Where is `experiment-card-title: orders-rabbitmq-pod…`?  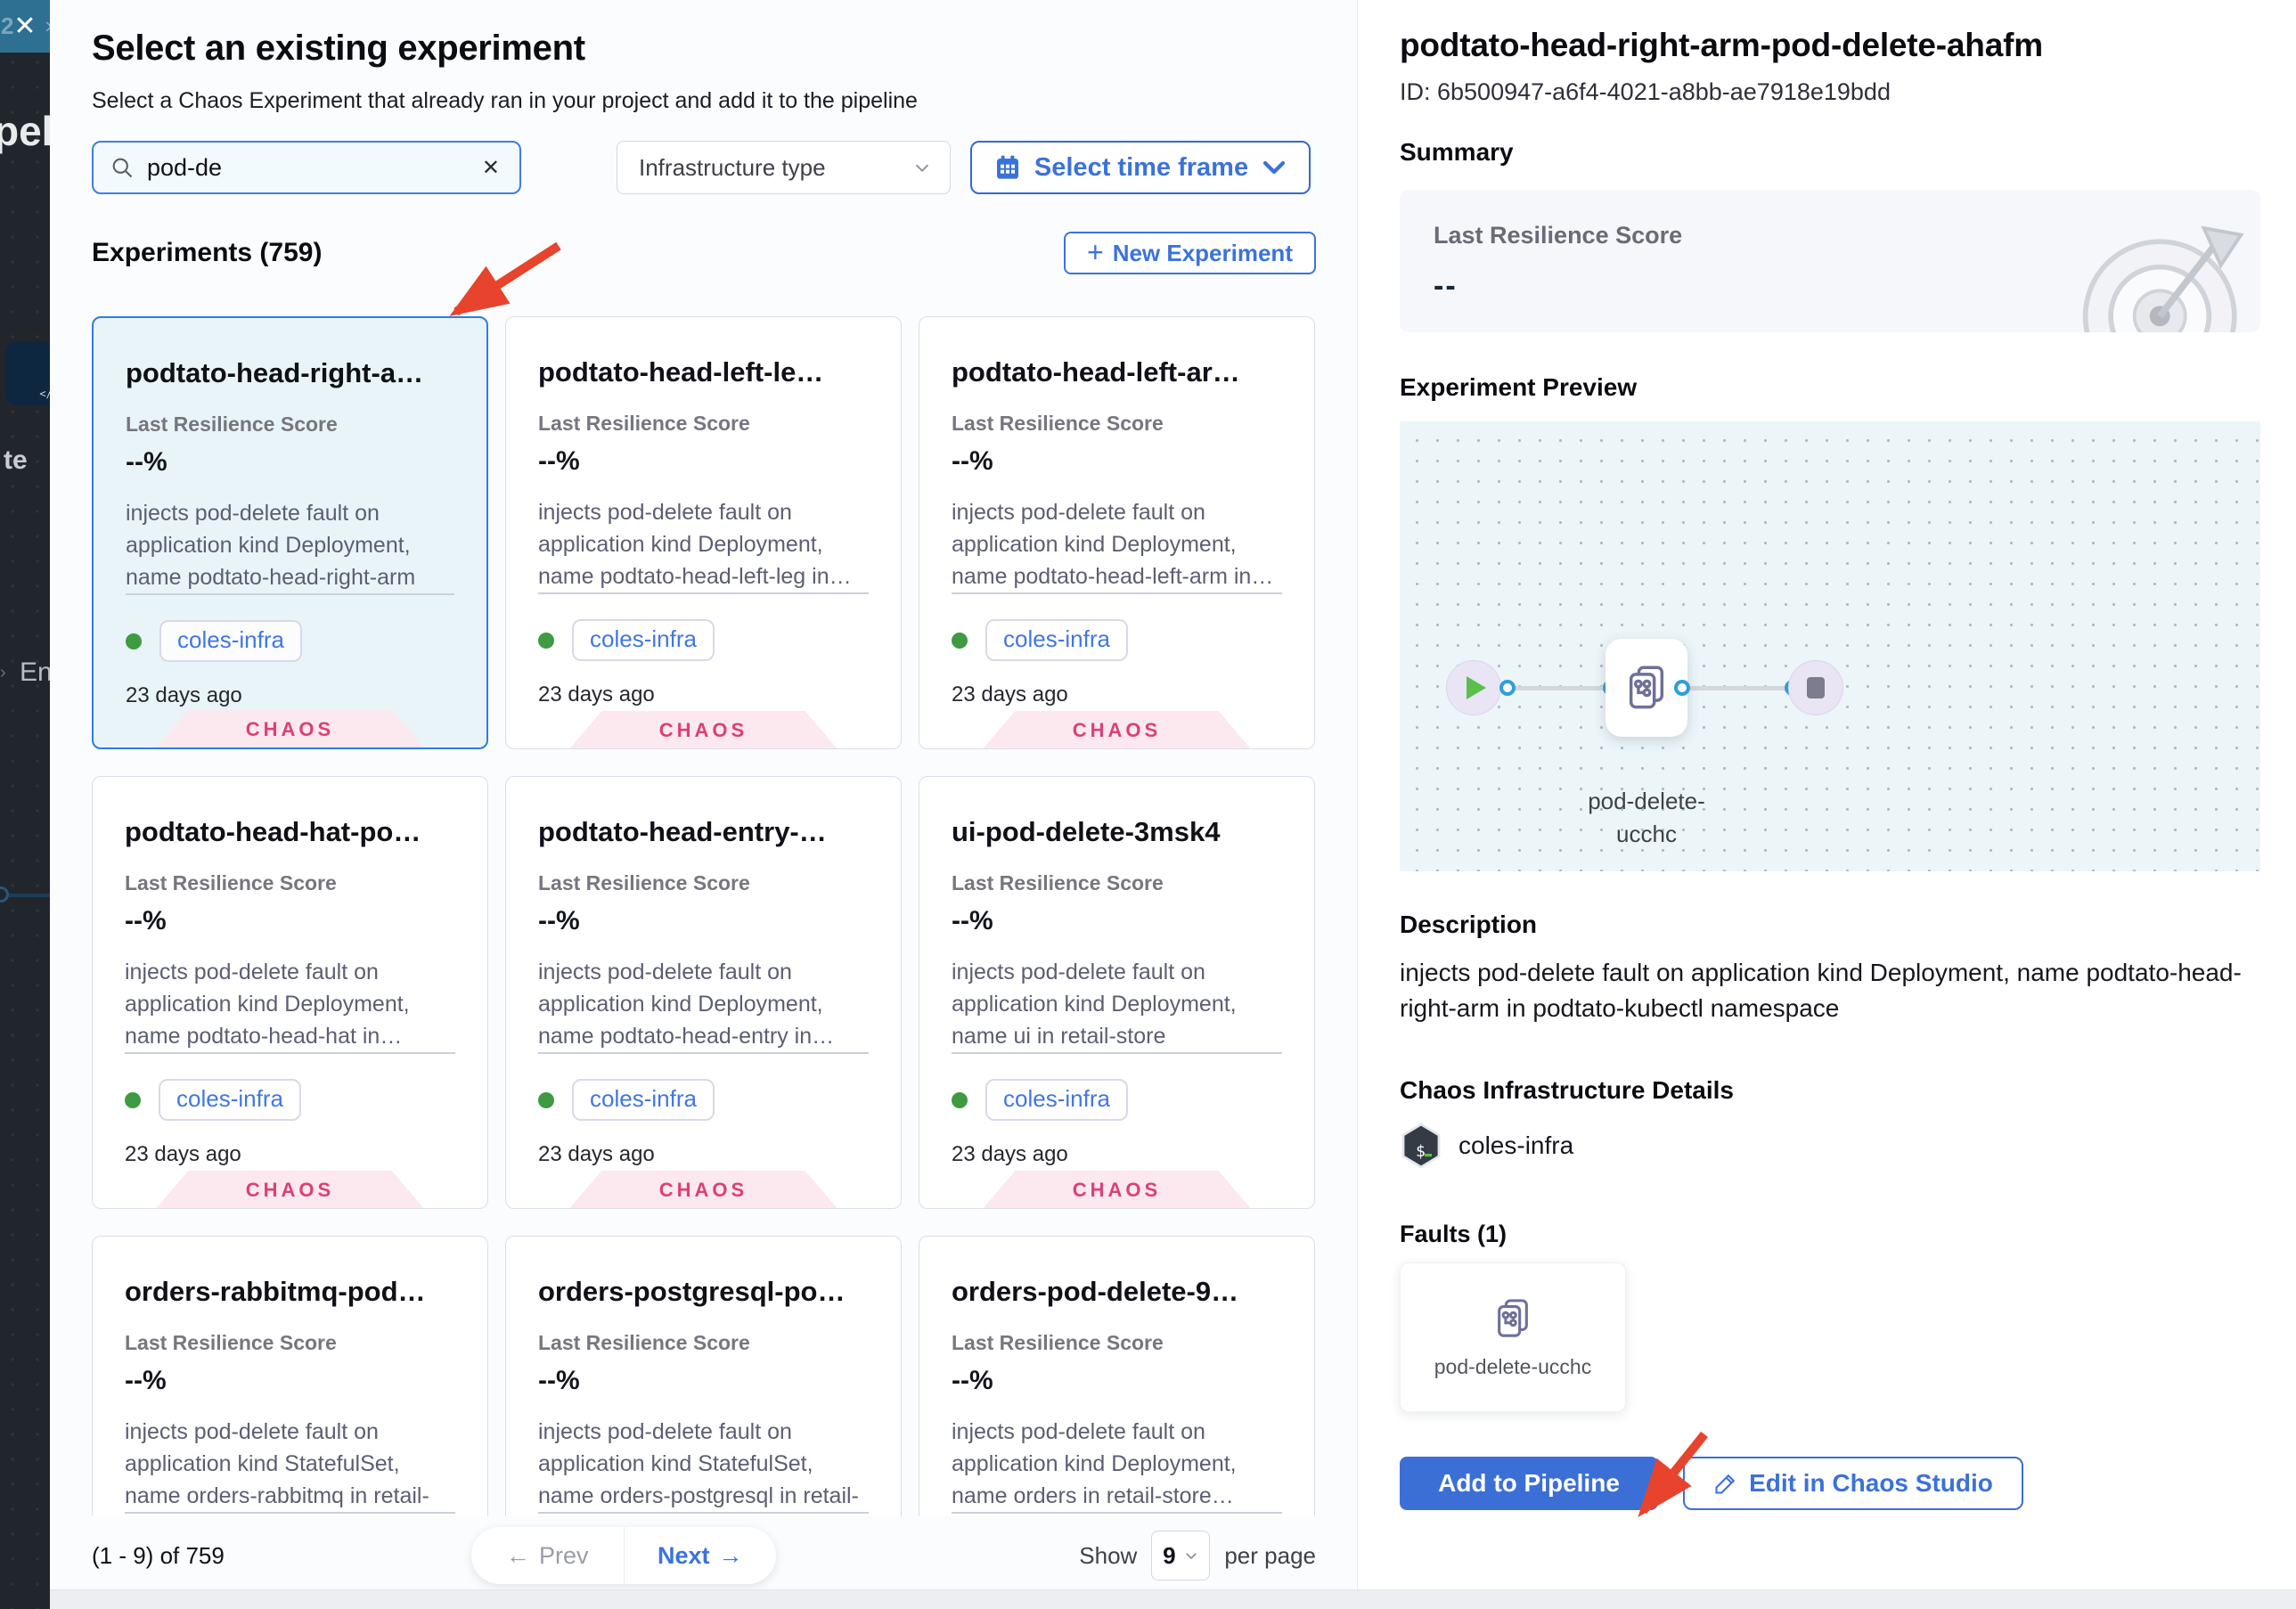 experiment-card-title: orders-rabbitmq-pod… is located at coordinates (275, 1291).